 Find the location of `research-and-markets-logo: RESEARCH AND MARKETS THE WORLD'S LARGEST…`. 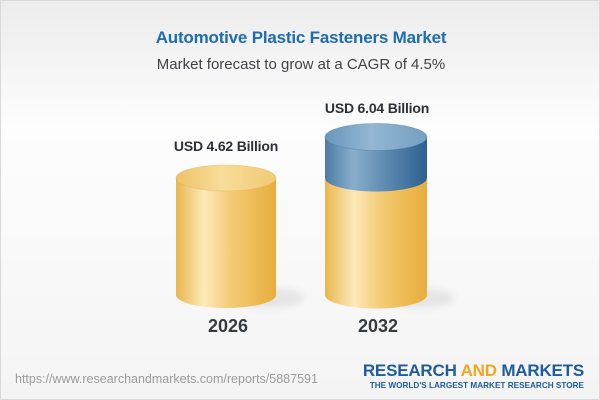

research-and-markets-logo: RESEARCH AND MARKETS THE WORLD'S LARGEST… is located at coordinates (473, 376).